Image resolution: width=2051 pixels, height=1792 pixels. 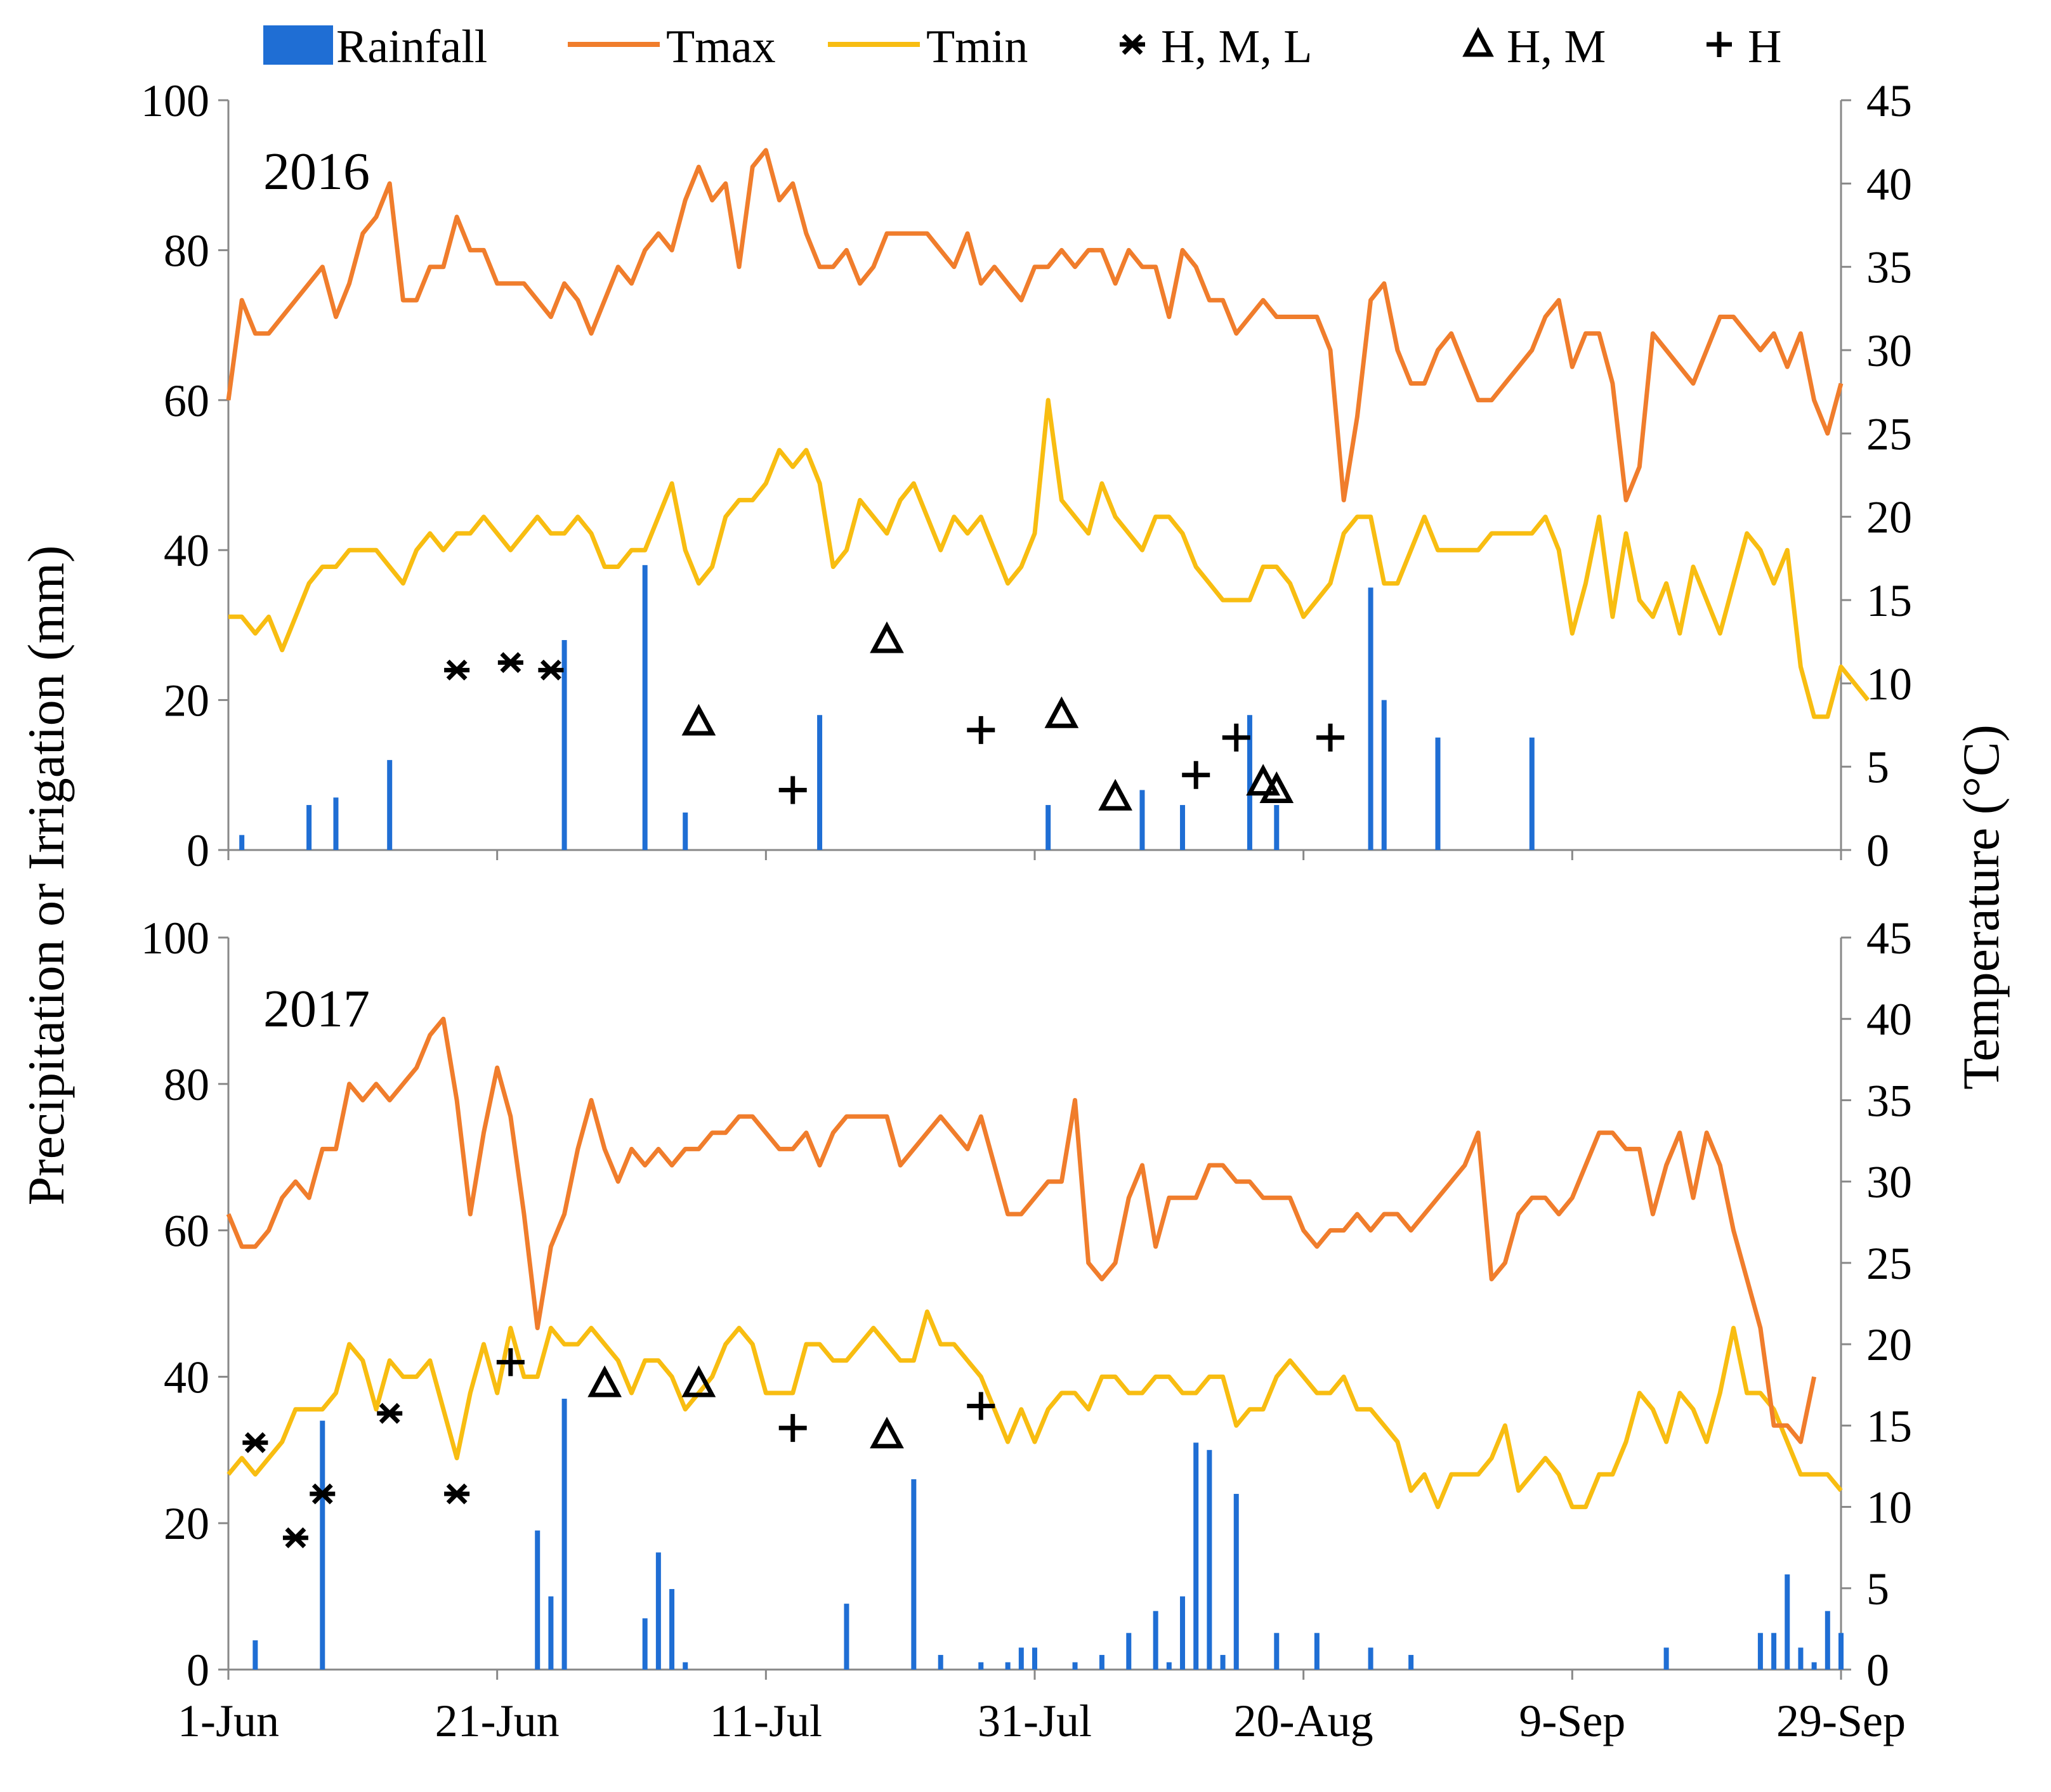 I want to click on x-tick-label: 21-Jun, so click(x=497, y=1721).